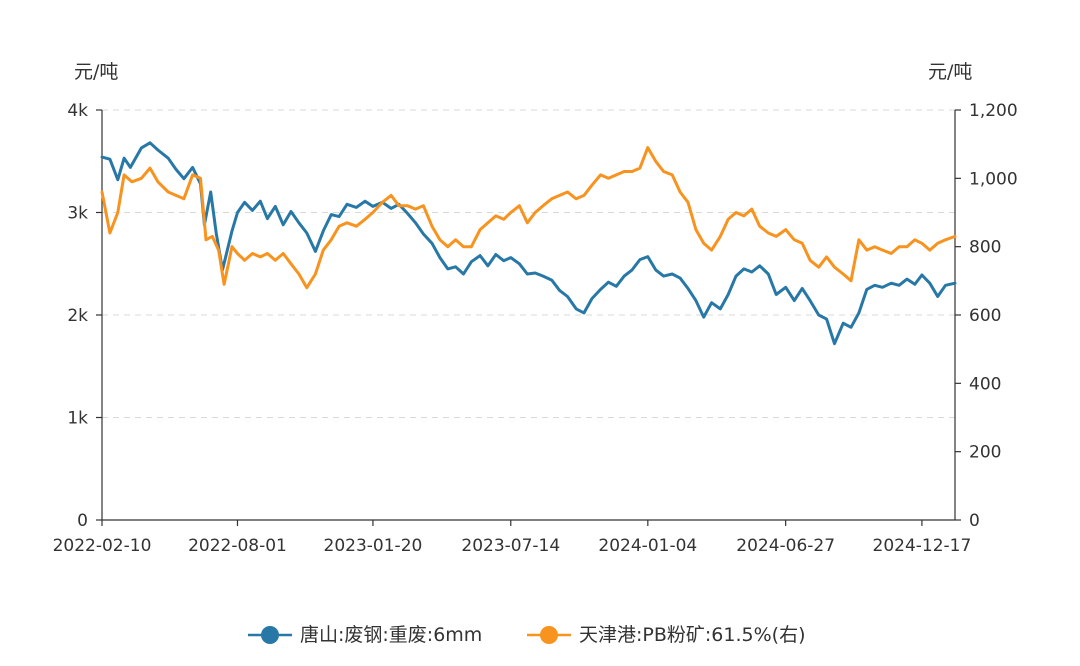 The height and width of the screenshot is (666, 1080). What do you see at coordinates (391, 635) in the screenshot?
I see `legend-label-0: 唐山:废钢:重废:6mm` at bounding box center [391, 635].